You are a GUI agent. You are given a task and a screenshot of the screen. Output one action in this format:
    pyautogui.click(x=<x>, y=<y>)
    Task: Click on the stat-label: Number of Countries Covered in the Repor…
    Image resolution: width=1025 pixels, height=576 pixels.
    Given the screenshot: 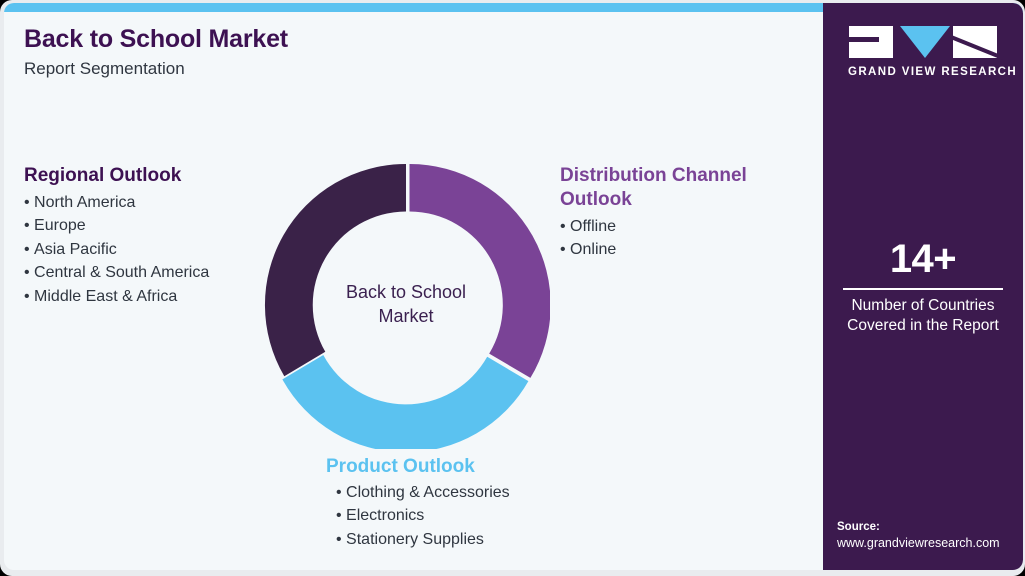 What is the action you would take?
    pyautogui.click(x=923, y=316)
    